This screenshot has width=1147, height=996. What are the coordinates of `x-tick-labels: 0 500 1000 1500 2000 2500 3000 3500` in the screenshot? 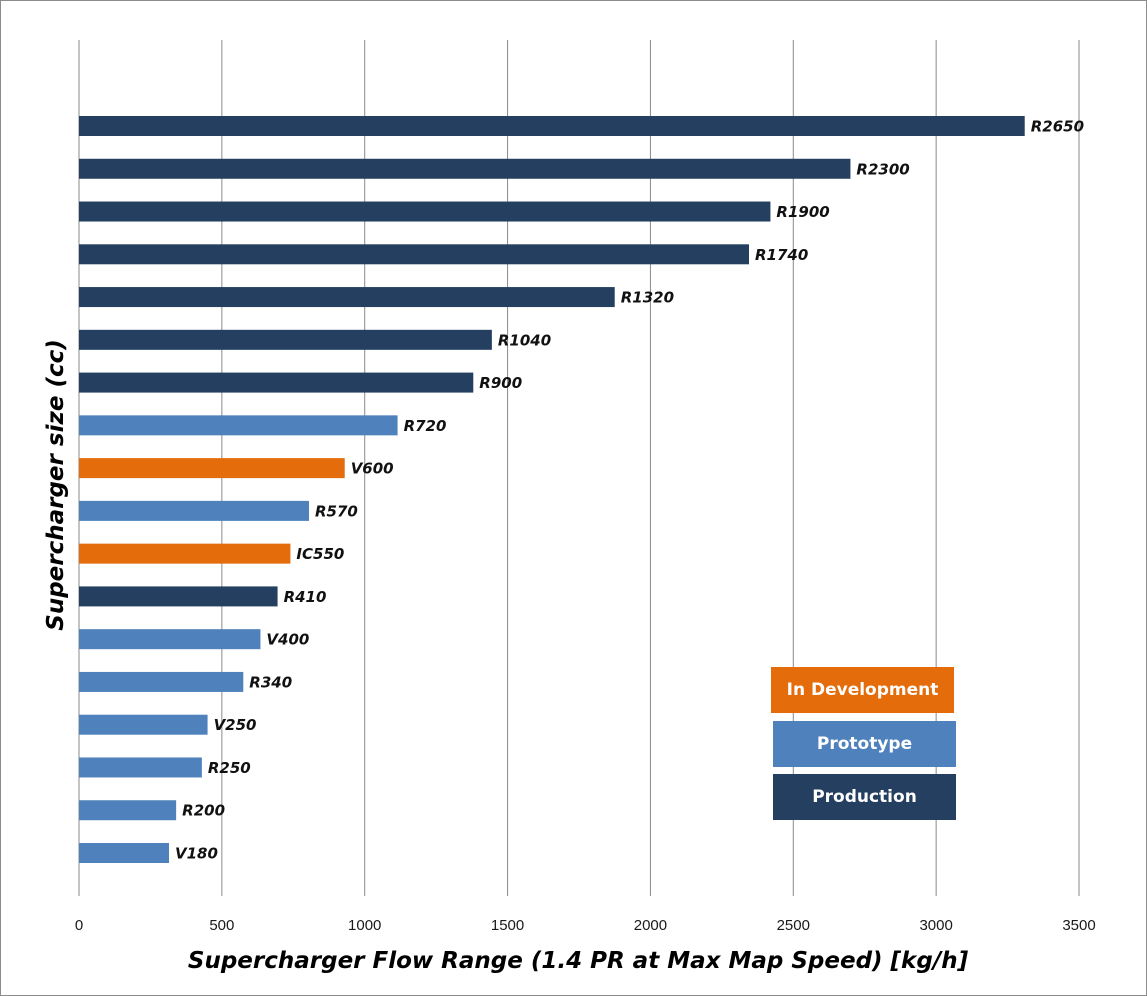 It's located at (585, 925).